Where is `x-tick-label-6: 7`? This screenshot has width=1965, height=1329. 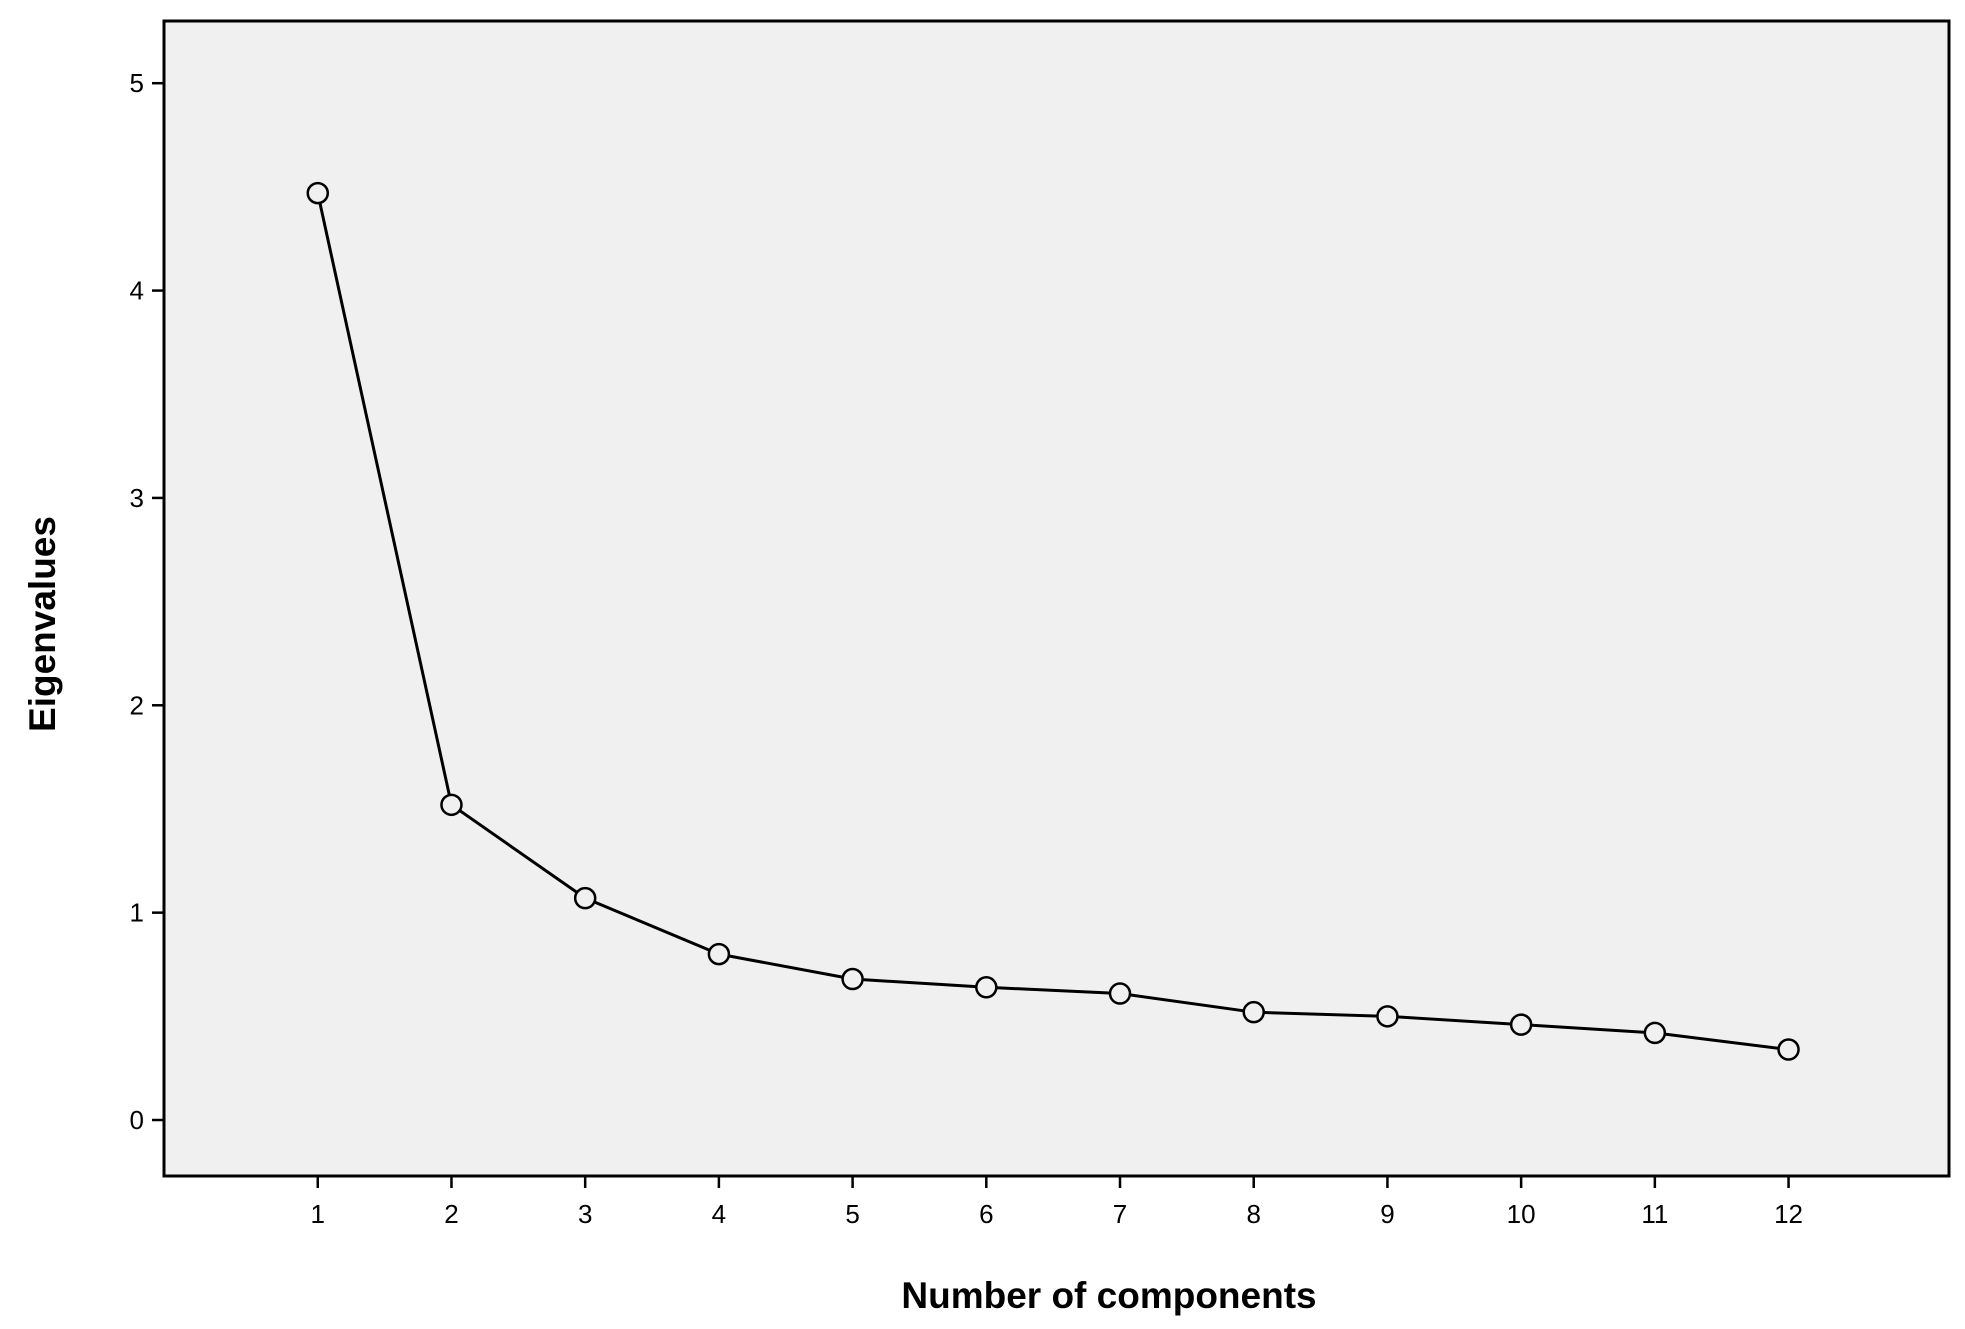
x-tick-label-6: 7 is located at coordinates (1120, 1214).